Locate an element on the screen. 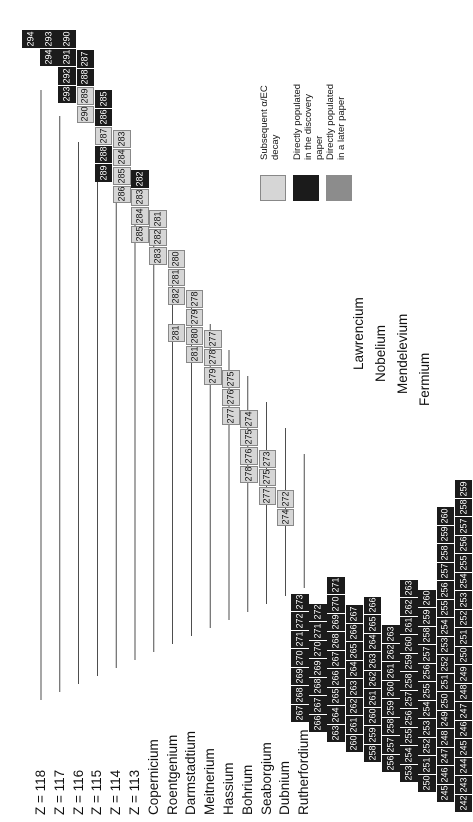 The image size is (473, 822). mass-number: 261 is located at coordinates (408, 625).